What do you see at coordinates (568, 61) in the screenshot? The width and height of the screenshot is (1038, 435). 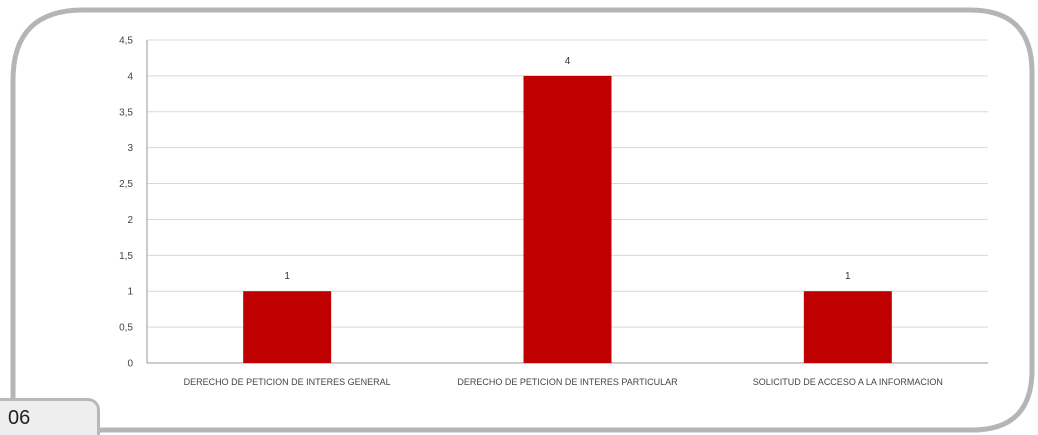 I see `bar-value-label: 4` at bounding box center [568, 61].